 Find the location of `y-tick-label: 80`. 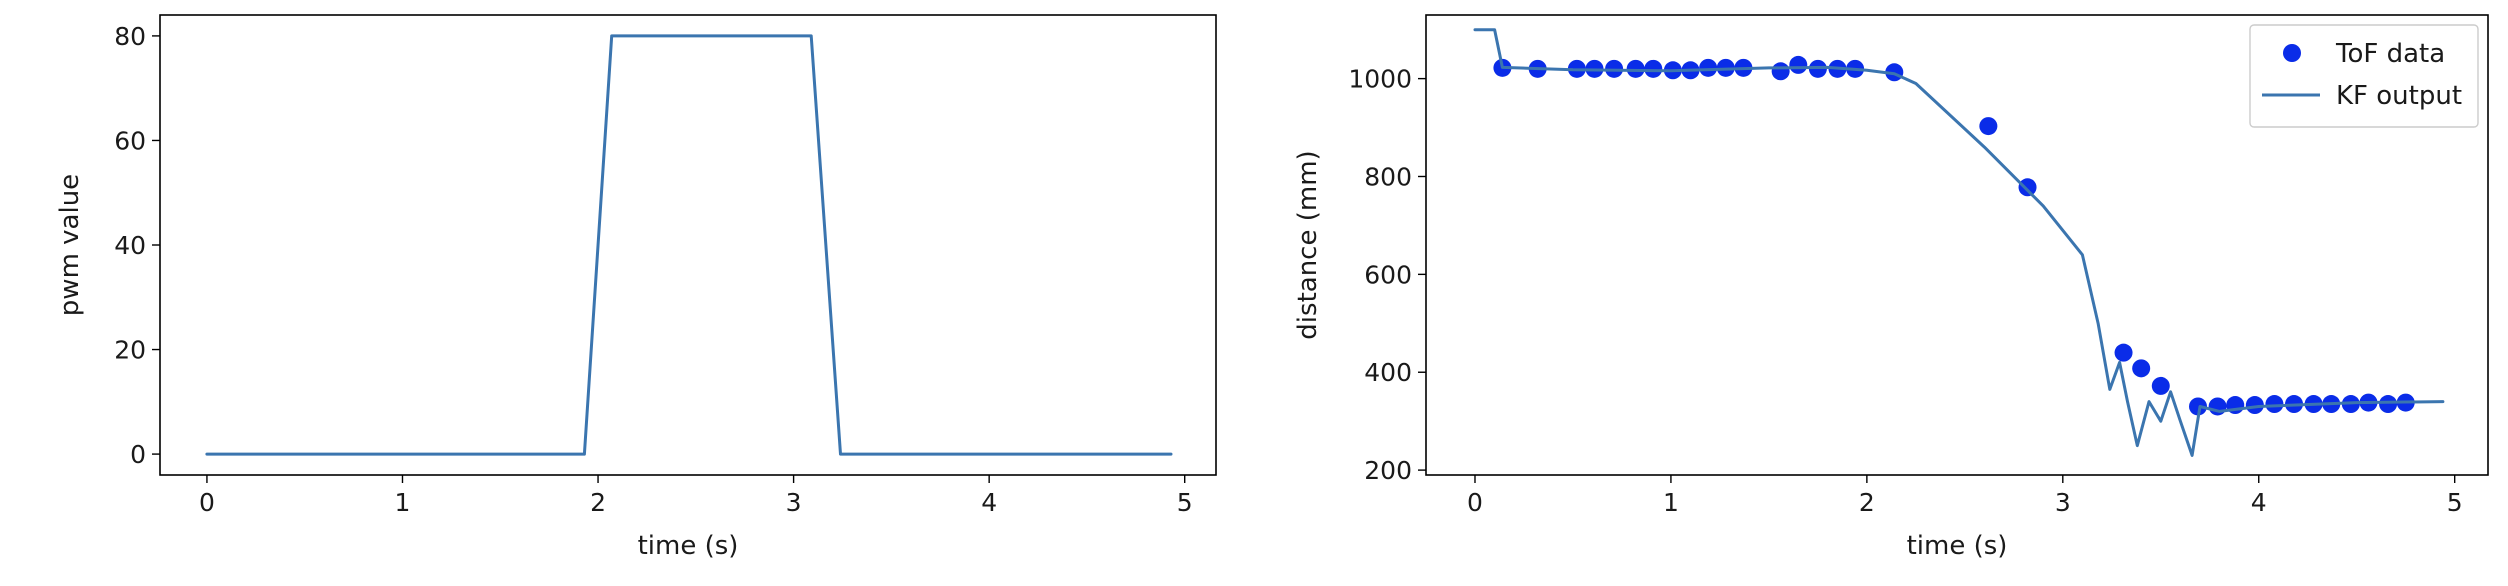

y-tick-label: 80 is located at coordinates (130, 36).